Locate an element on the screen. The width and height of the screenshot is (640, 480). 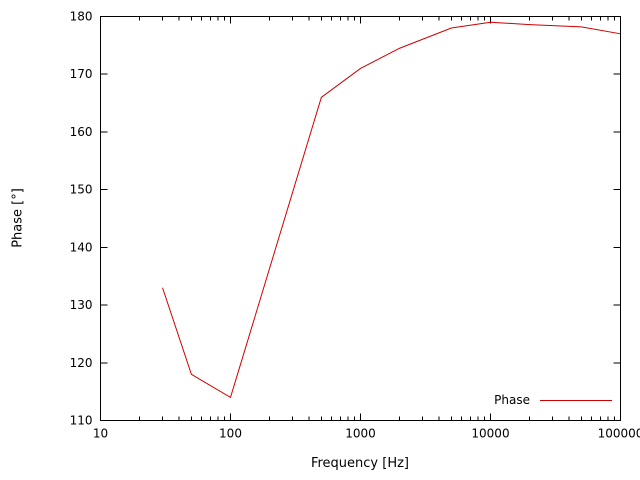
x-tick-label: 1000 is located at coordinates (360, 434).